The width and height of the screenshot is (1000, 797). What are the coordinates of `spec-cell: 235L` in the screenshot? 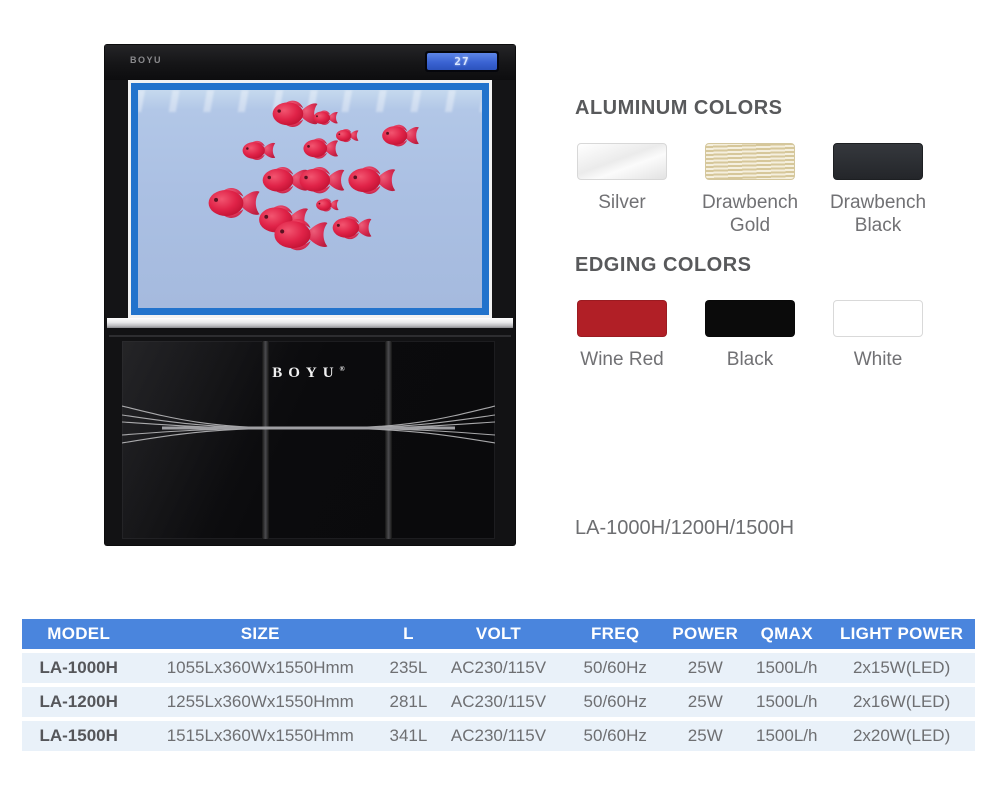 It's located at (408, 668).